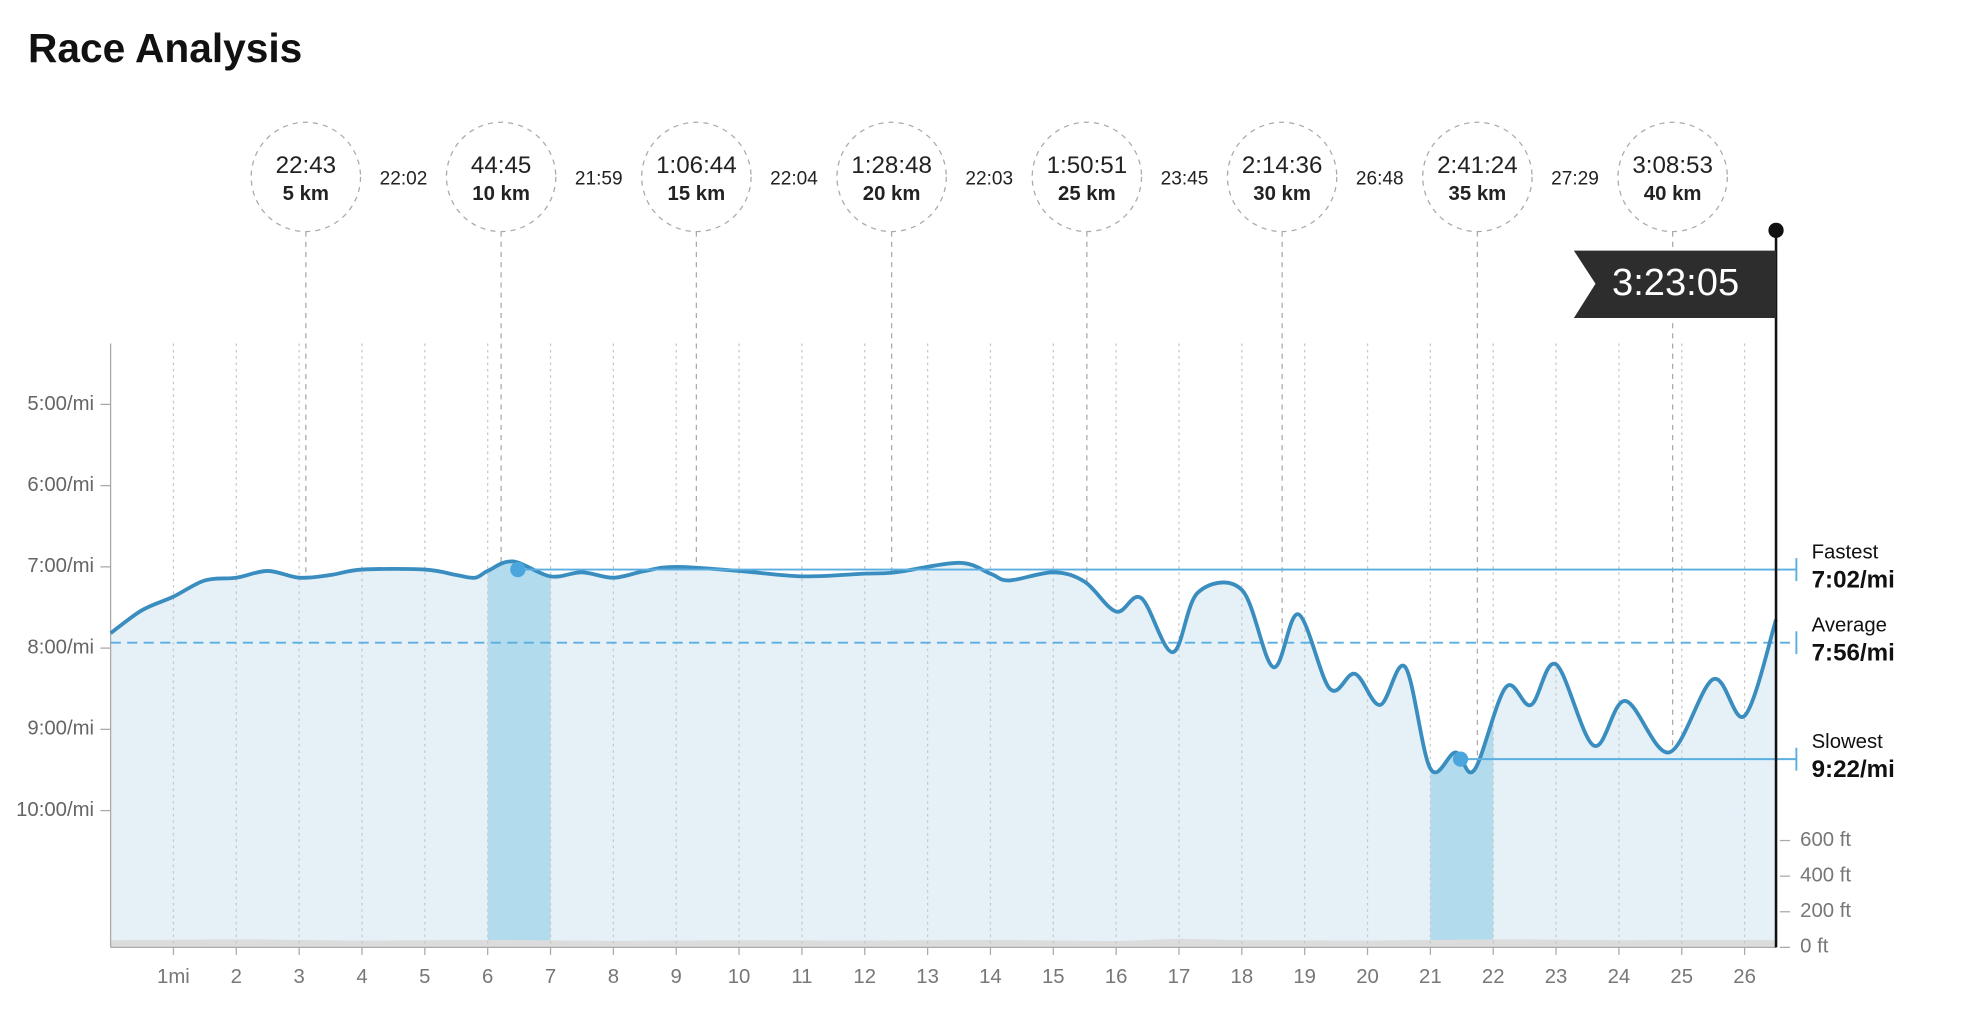  I want to click on marker-value: 9:22/mi, so click(1853, 769).